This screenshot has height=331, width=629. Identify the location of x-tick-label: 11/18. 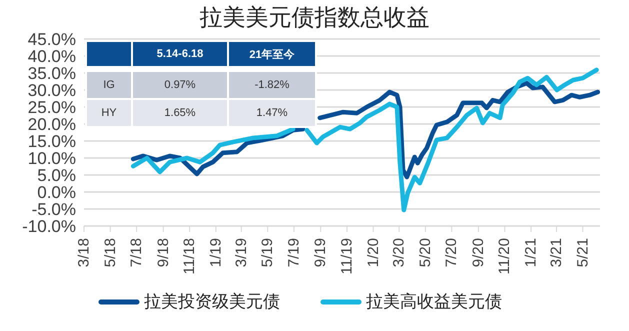
(189, 256).